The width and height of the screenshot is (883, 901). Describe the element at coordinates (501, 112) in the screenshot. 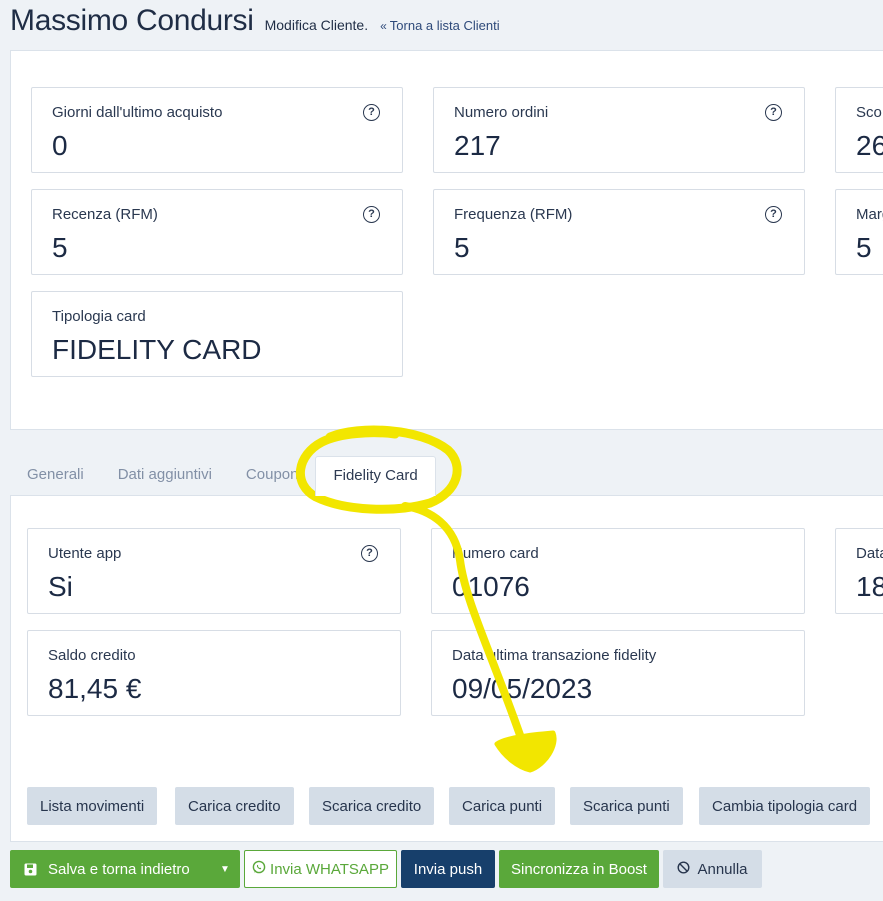

I see `stat-label: Numero ordini` at that location.